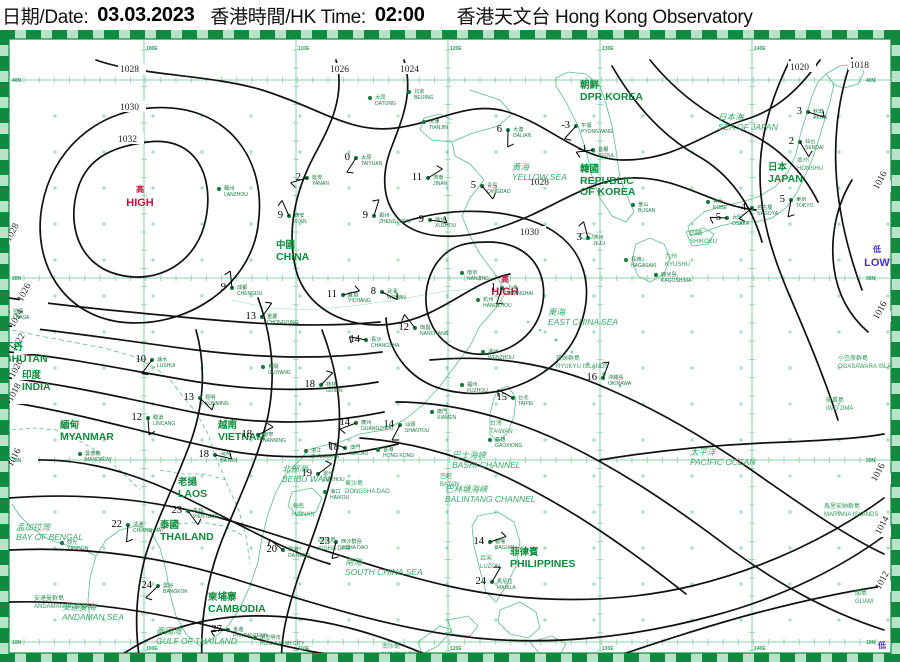  What do you see at coordinates (169, 631) in the screenshot?
I see `sea-label-zh: 泰國灣` at bounding box center [169, 631].